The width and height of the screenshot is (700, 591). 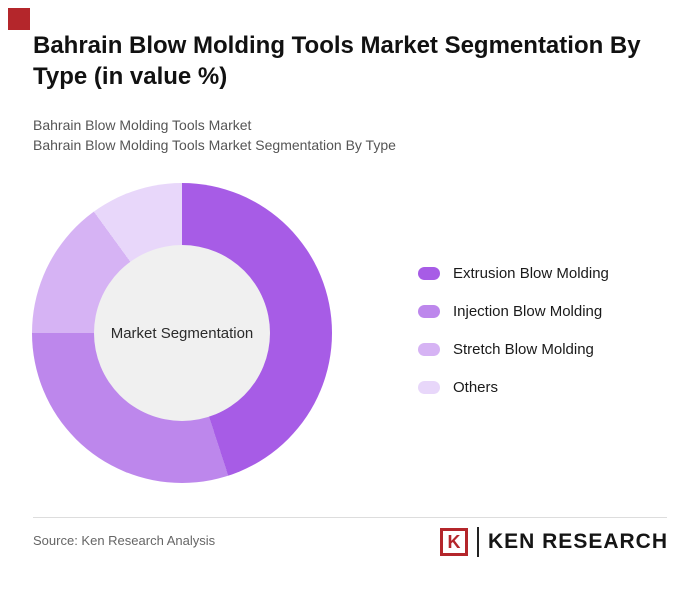 I want to click on footer-divider, so click(x=350, y=517).